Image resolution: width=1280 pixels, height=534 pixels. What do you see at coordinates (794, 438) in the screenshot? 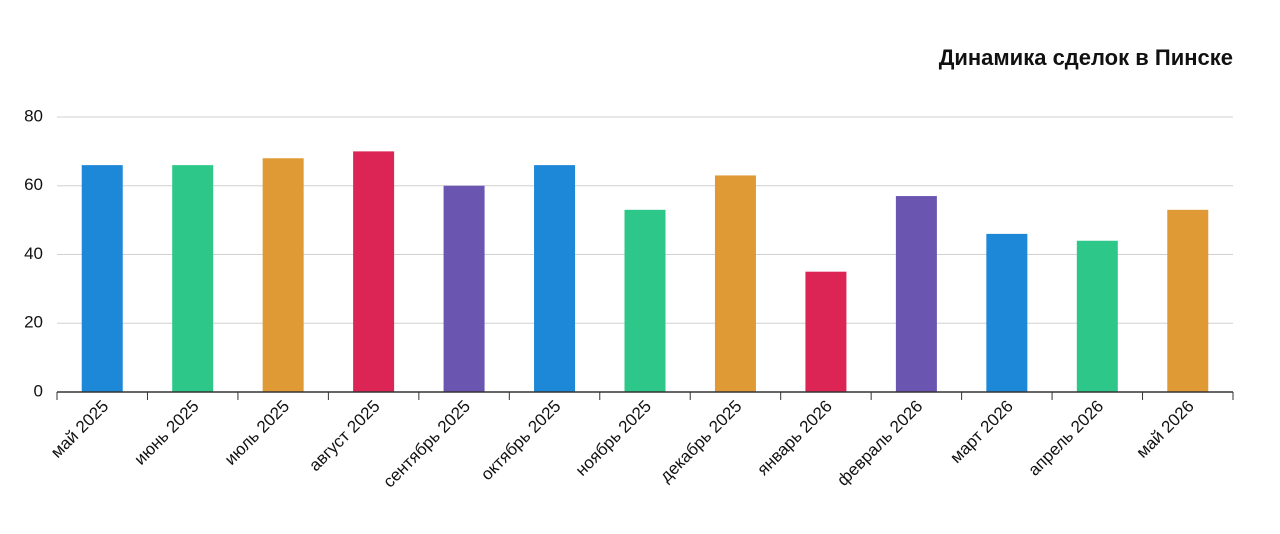
I see `x-tick-label: январь 2026` at bounding box center [794, 438].